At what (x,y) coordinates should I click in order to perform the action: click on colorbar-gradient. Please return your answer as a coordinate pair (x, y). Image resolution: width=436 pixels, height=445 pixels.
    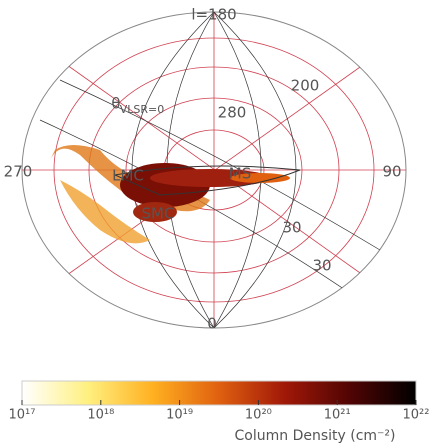
    Looking at the image, I should click on (219, 393).